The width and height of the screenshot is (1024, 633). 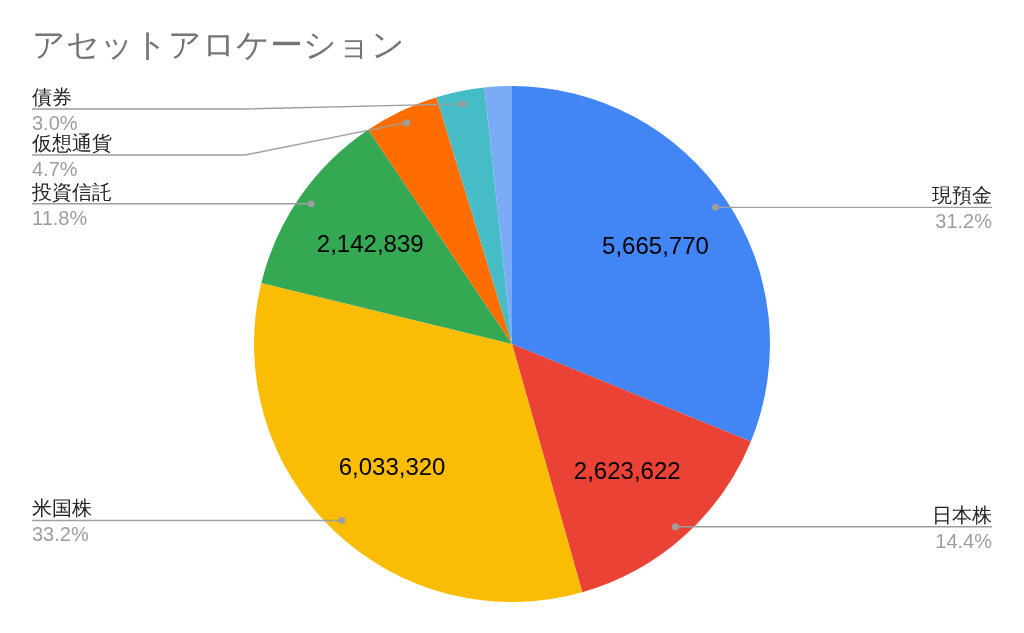 What do you see at coordinates (962, 195) in the screenshot?
I see `slice-label: 現預金` at bounding box center [962, 195].